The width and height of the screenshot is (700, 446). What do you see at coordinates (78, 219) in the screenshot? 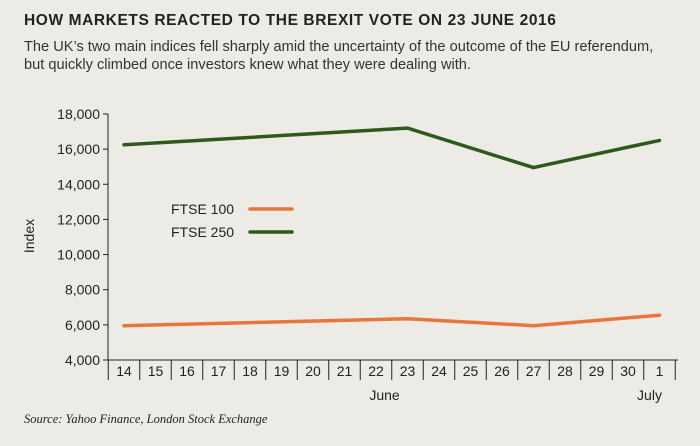
I see `y-tick-label: 12,000` at bounding box center [78, 219].